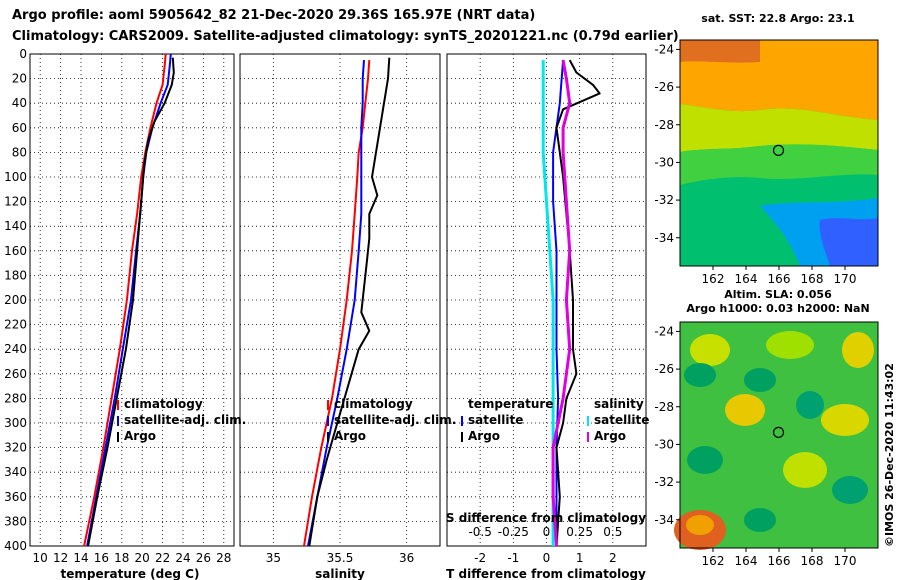  I want to click on x-tick-label: 36, so click(406, 558).